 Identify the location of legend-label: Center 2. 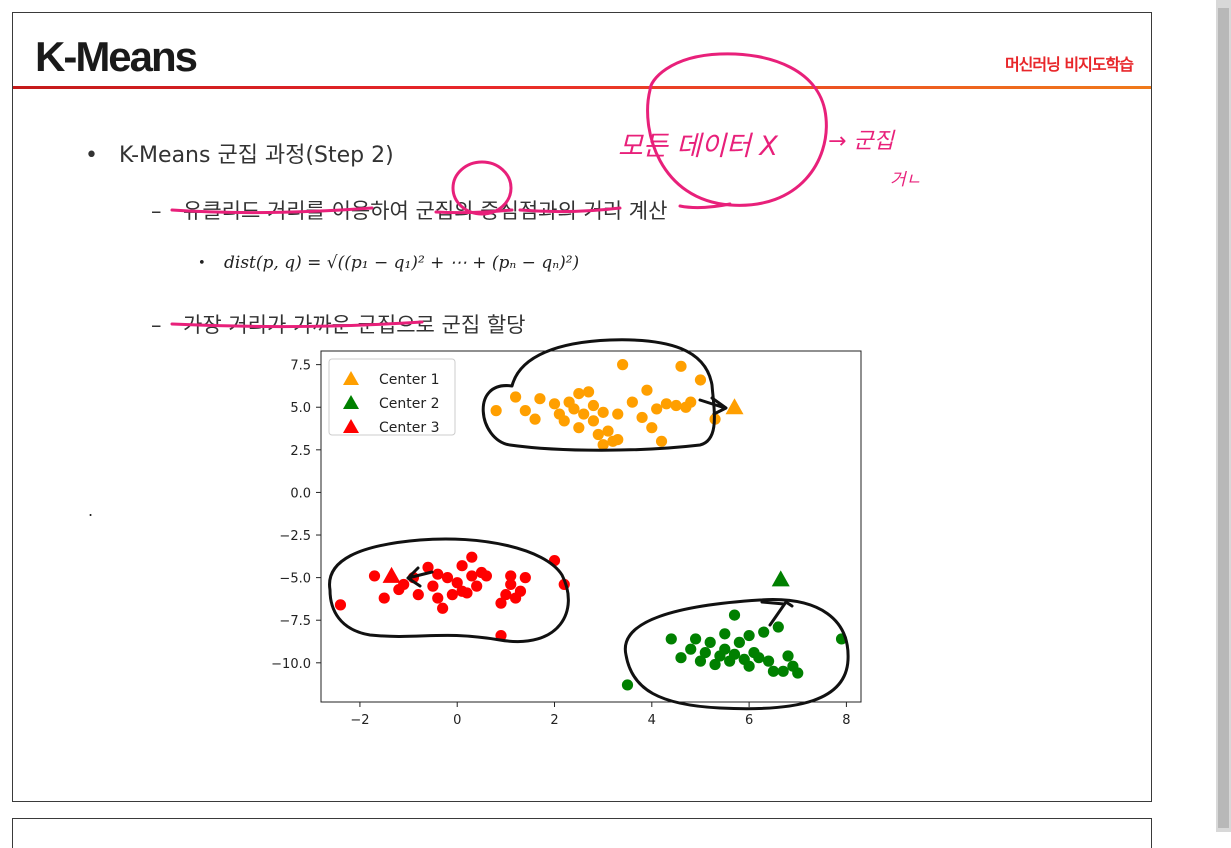
(409, 404).